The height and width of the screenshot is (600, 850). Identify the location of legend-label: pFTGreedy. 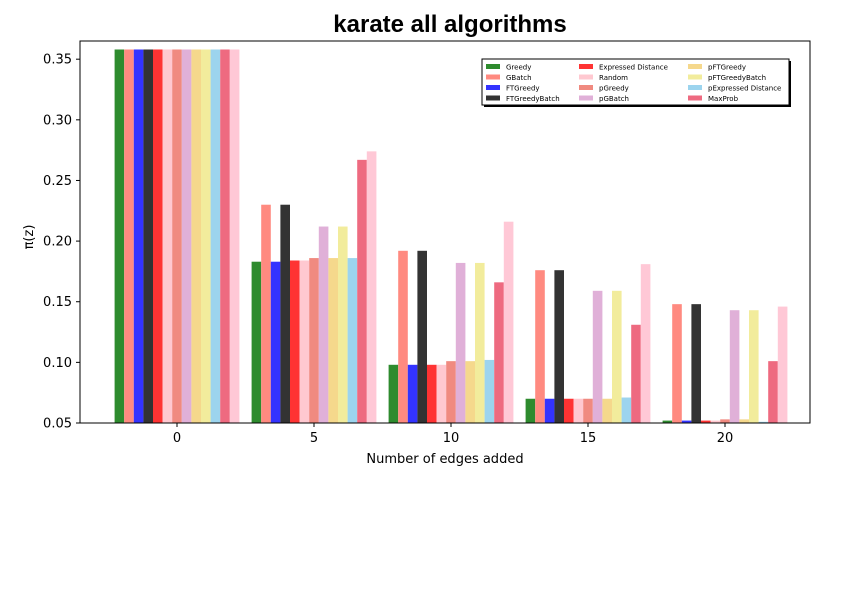
(727, 68).